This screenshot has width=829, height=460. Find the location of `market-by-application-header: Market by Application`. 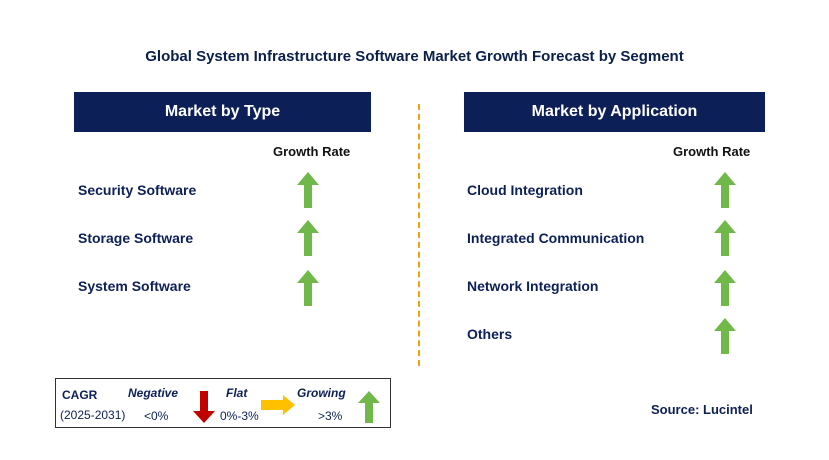

market-by-application-header: Market by Application is located at coordinates (614, 112).